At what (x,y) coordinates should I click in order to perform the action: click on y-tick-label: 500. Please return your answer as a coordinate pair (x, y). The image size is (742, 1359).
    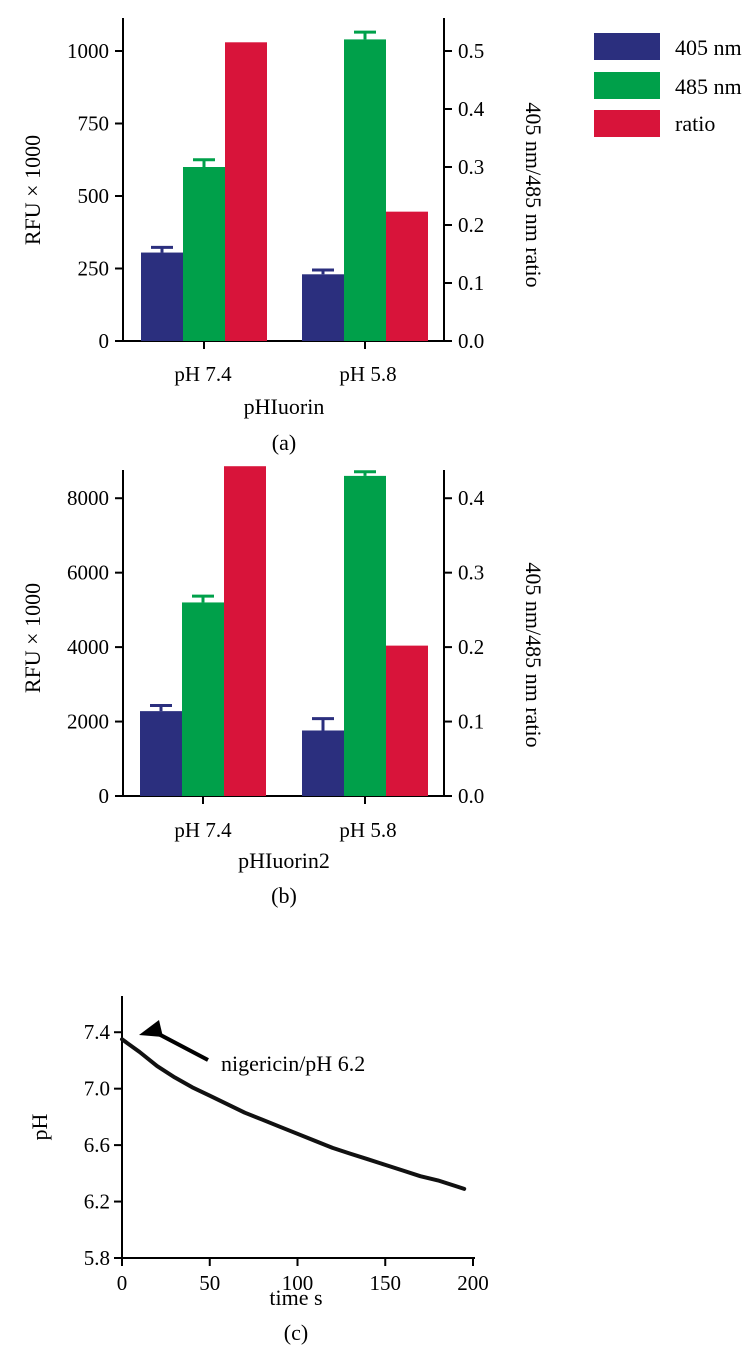
    Looking at the image, I should click on (94, 196).